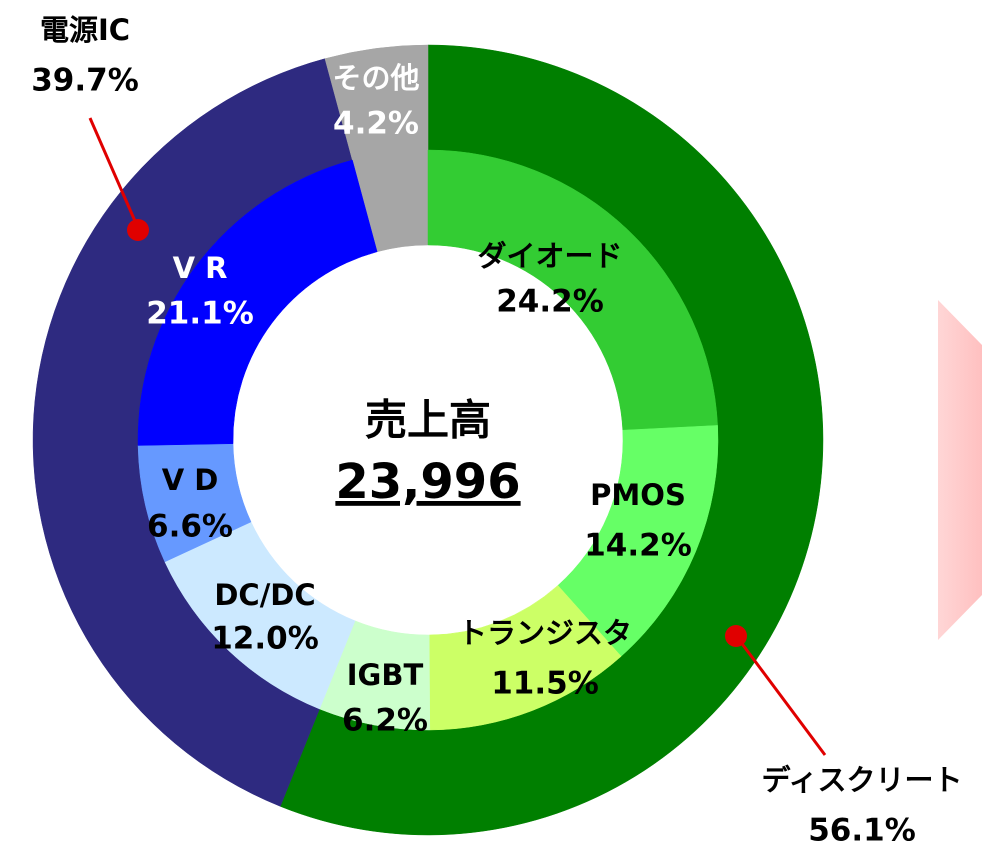 This screenshot has width=982, height=862. Describe the element at coordinates (85, 30) in the screenshot. I see `category-label: 電源IC` at that location.